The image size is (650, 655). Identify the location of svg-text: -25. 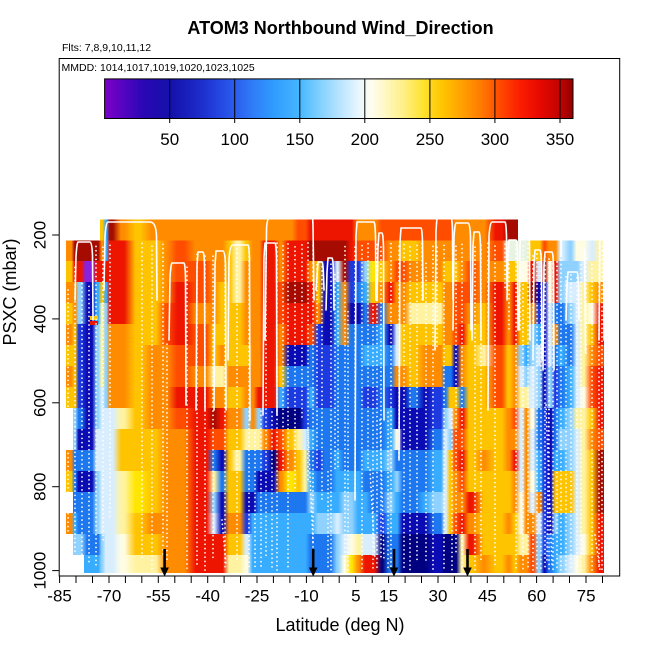
(257, 596).